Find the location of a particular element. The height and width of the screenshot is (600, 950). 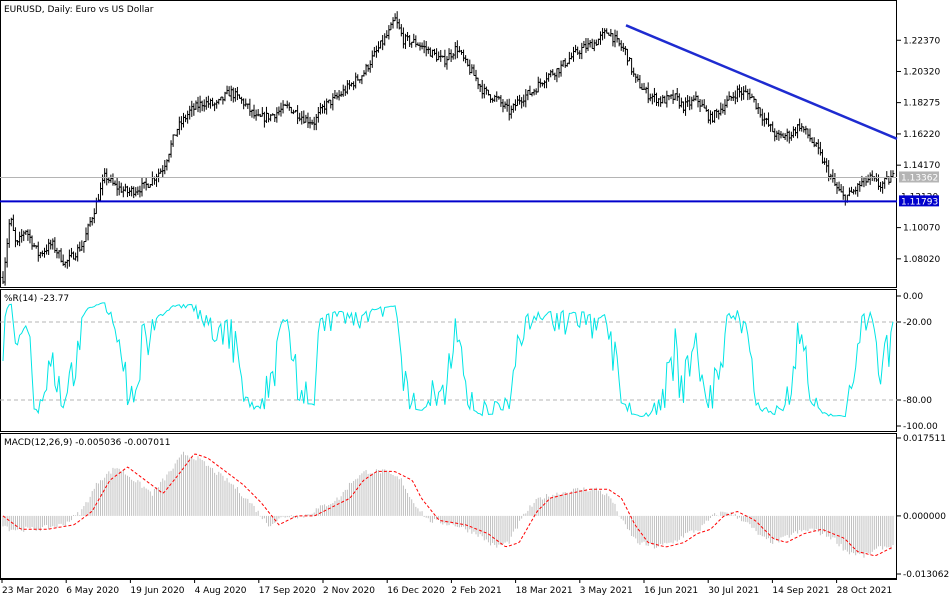

time-tick-label: 16 Dec 2020 is located at coordinates (416, 591).